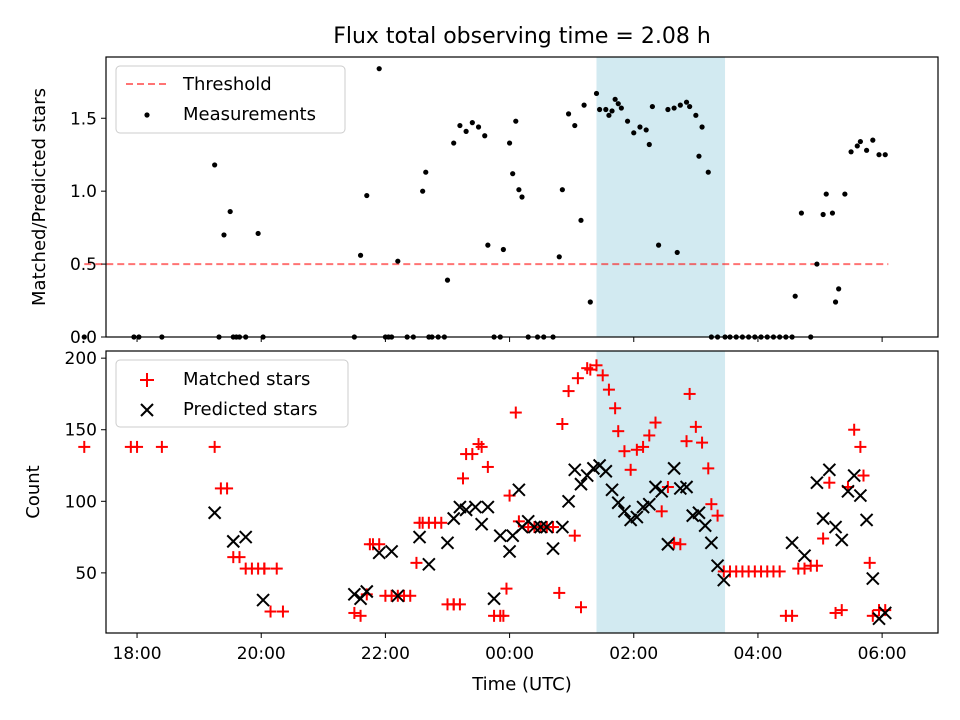  What do you see at coordinates (250, 409) in the screenshot?
I see `predicted-legend-label: Predicted stars` at bounding box center [250, 409].